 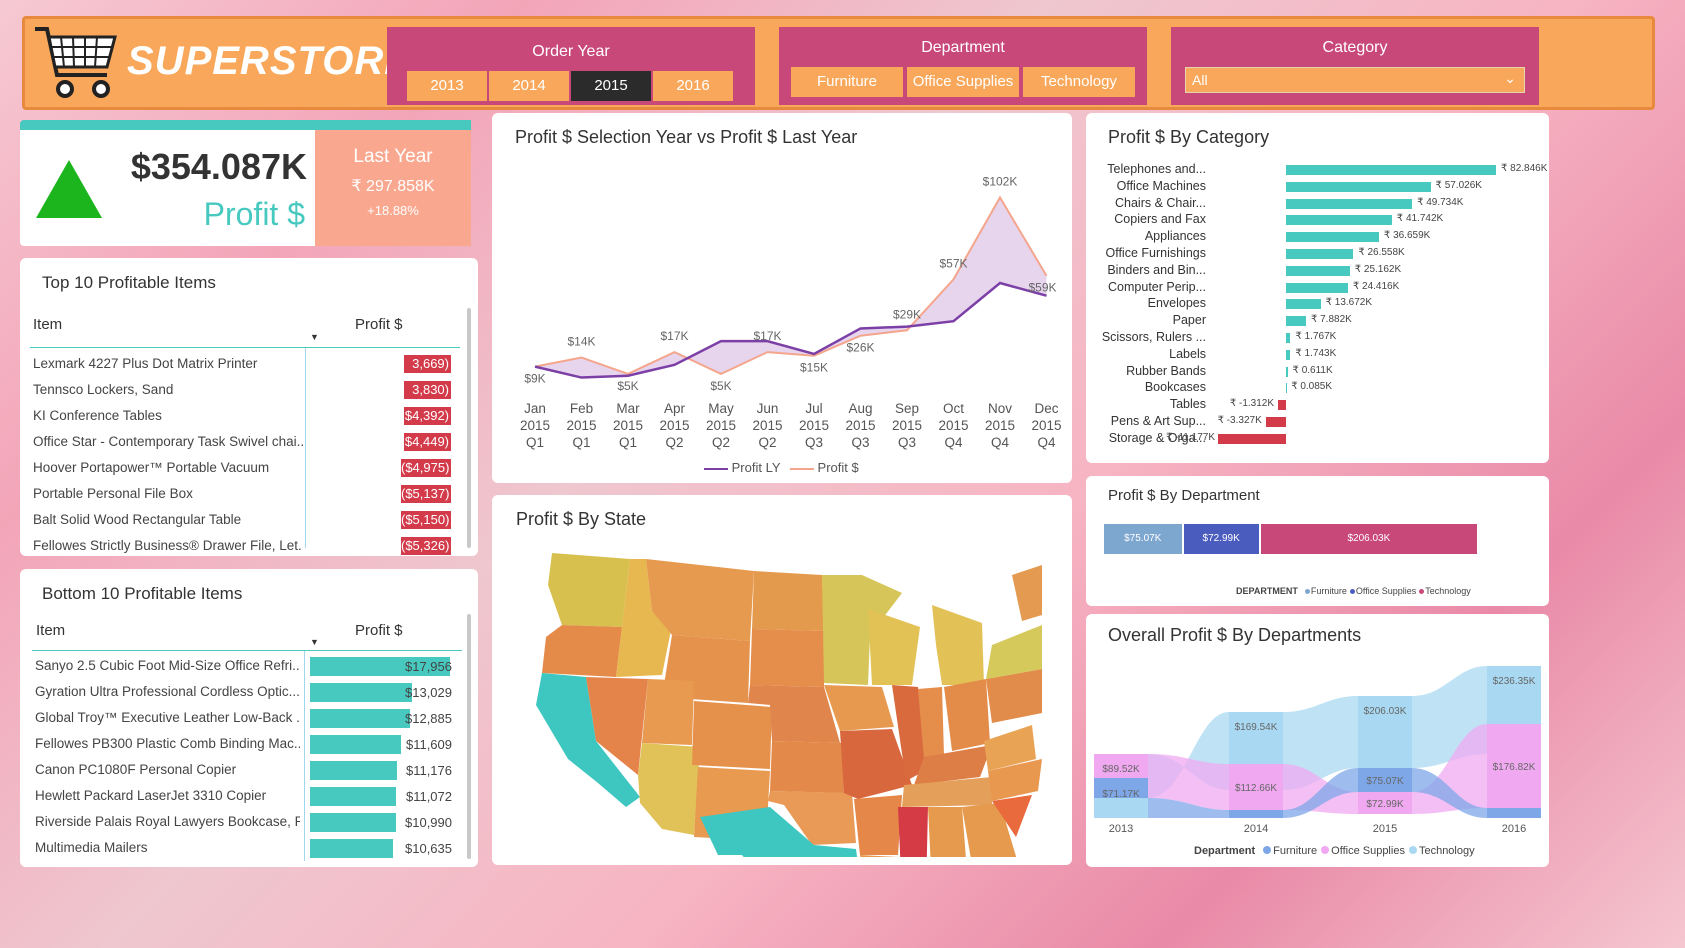 What do you see at coordinates (948, 832) in the screenshot?
I see `state-alabama` at bounding box center [948, 832].